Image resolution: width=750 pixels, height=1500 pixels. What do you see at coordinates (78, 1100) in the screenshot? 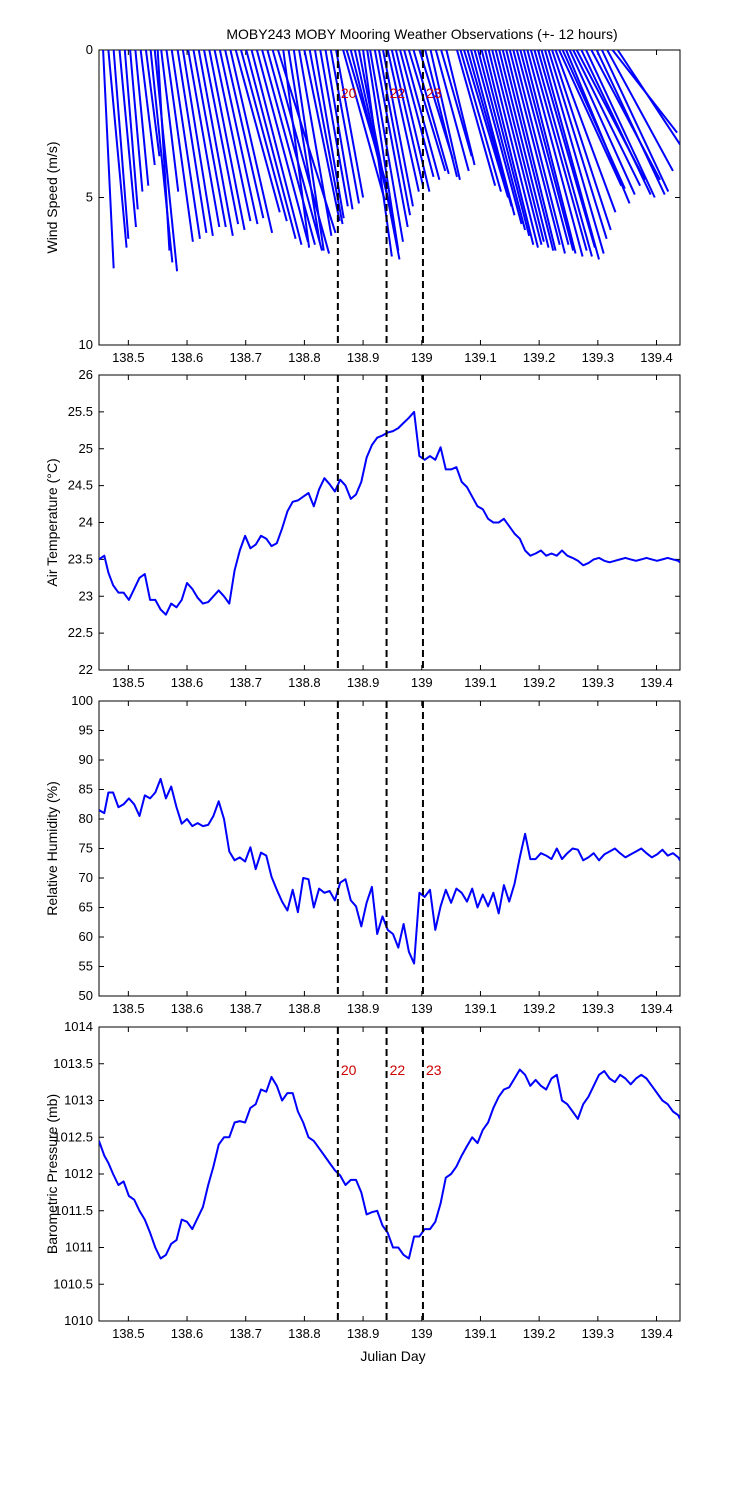
I see `y-tick-label: 1013` at bounding box center [78, 1100].